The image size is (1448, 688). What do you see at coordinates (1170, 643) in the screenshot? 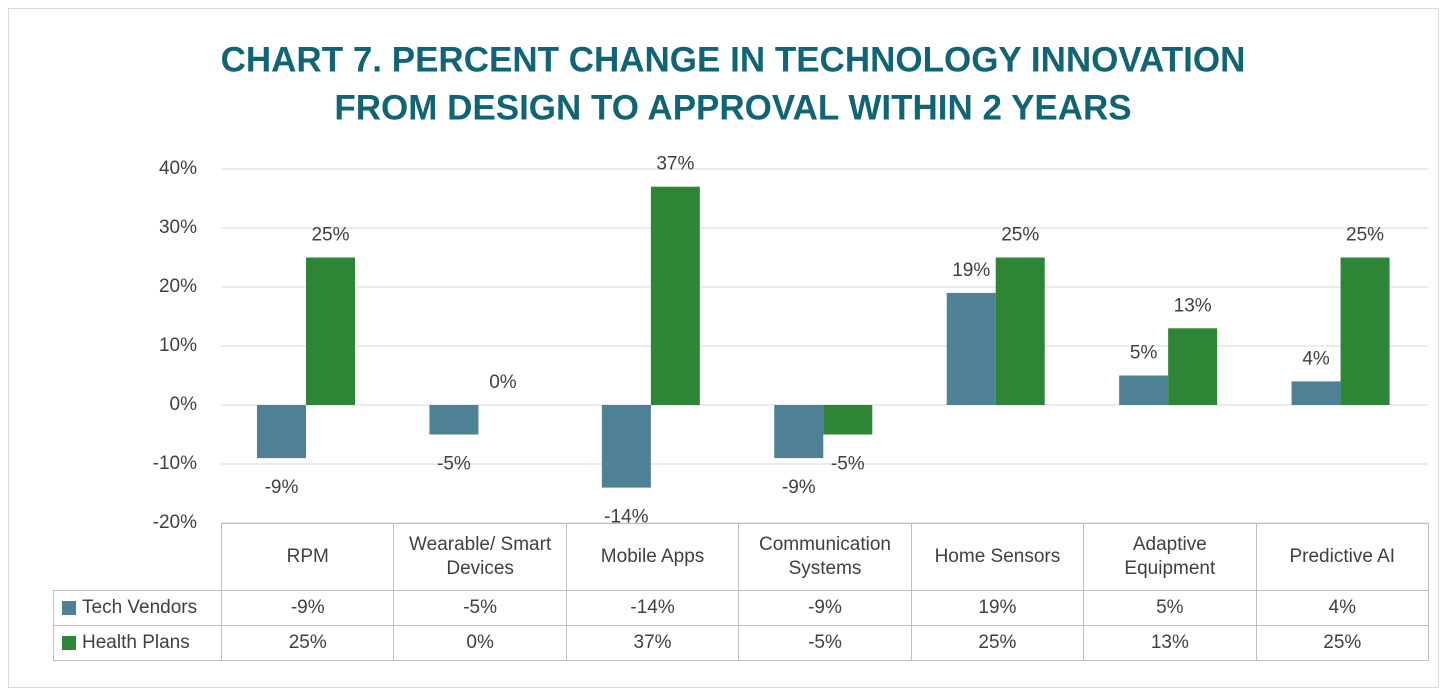
I see `table-cell: 13%` at bounding box center [1170, 643].